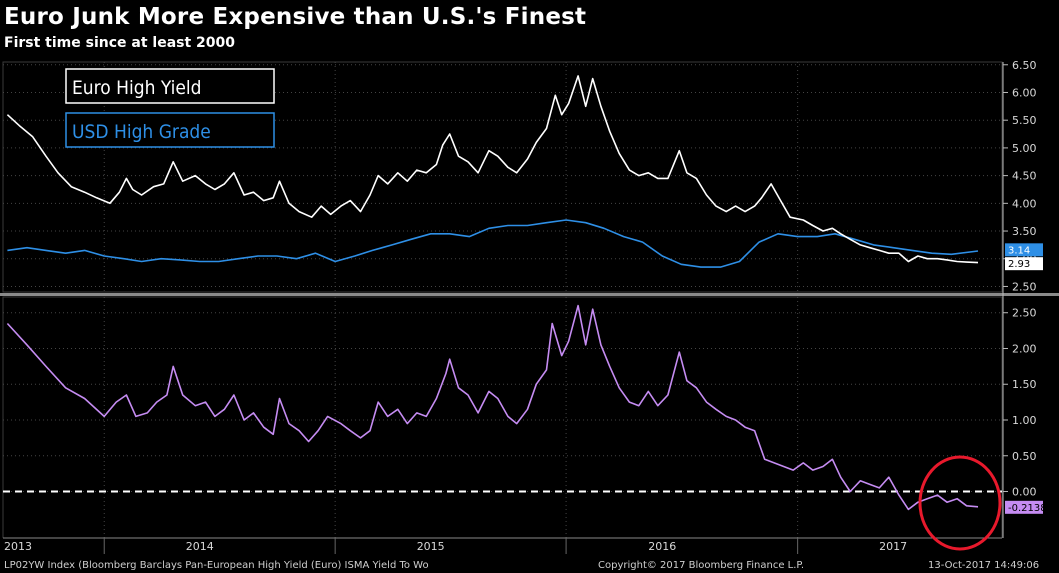 The image size is (1059, 573). I want to click on ytick-label-top-8: 6.50, so click(1024, 65).